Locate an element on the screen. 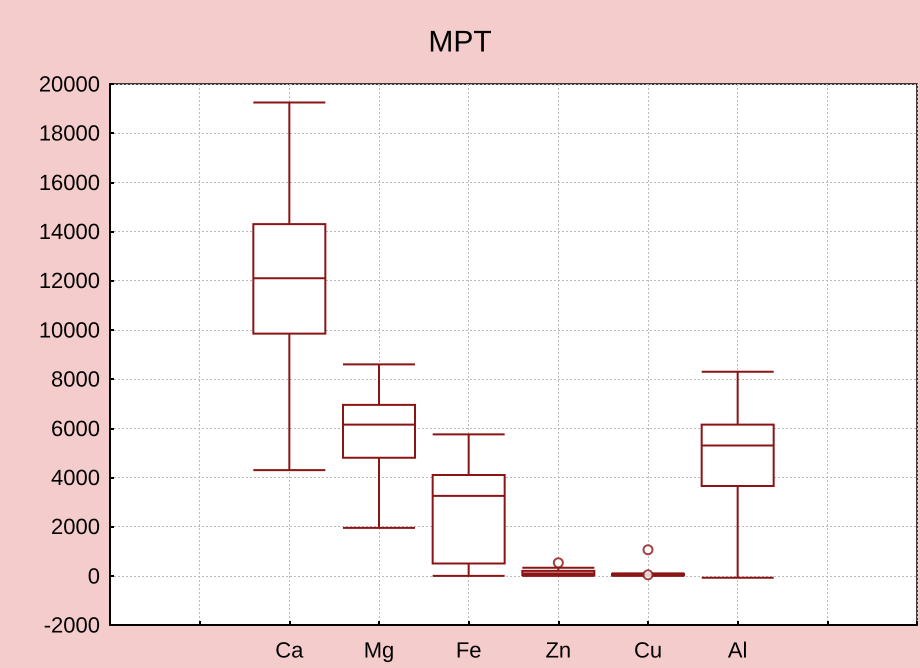  y-tick-label: 6000 is located at coordinates (75, 428).